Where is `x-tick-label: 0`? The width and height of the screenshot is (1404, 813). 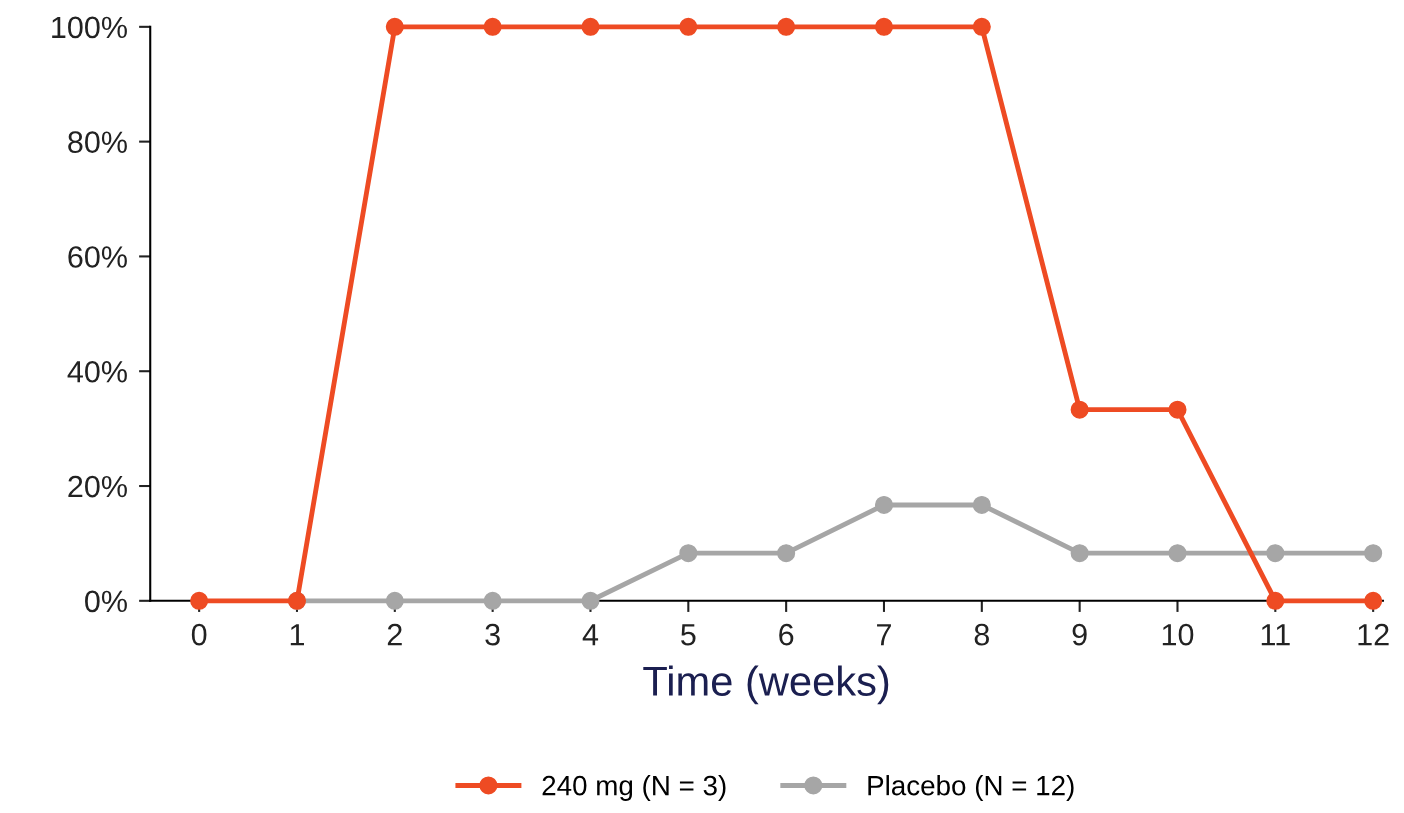 x-tick-label: 0 is located at coordinates (199, 634).